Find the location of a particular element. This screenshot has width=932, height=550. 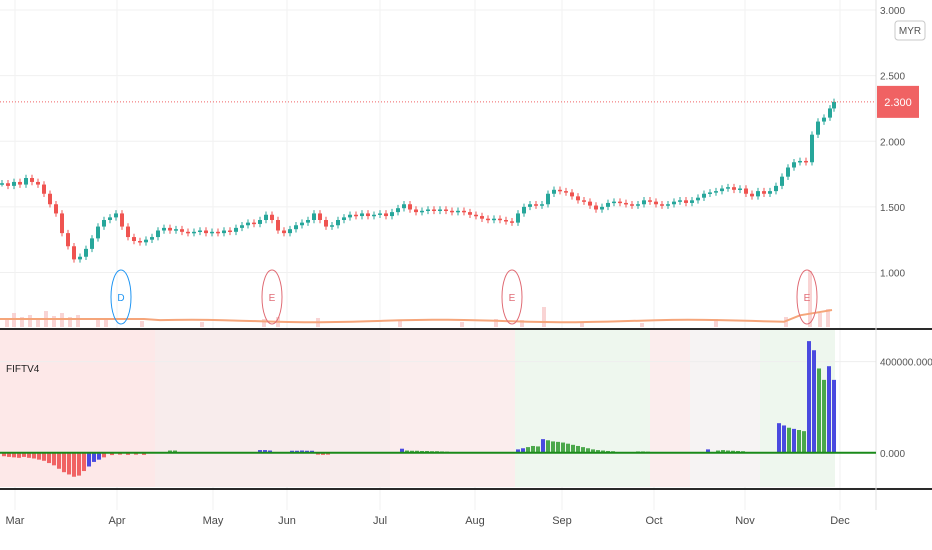

indicator-title: FIFTV4 is located at coordinates (23, 369).